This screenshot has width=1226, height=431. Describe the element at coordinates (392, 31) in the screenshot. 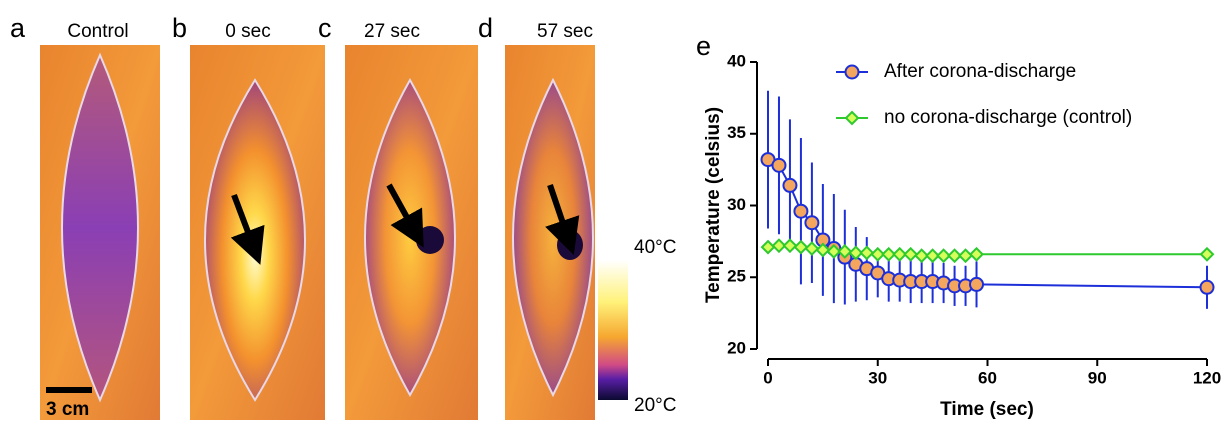

I see `panel-title: 27 sec` at that location.